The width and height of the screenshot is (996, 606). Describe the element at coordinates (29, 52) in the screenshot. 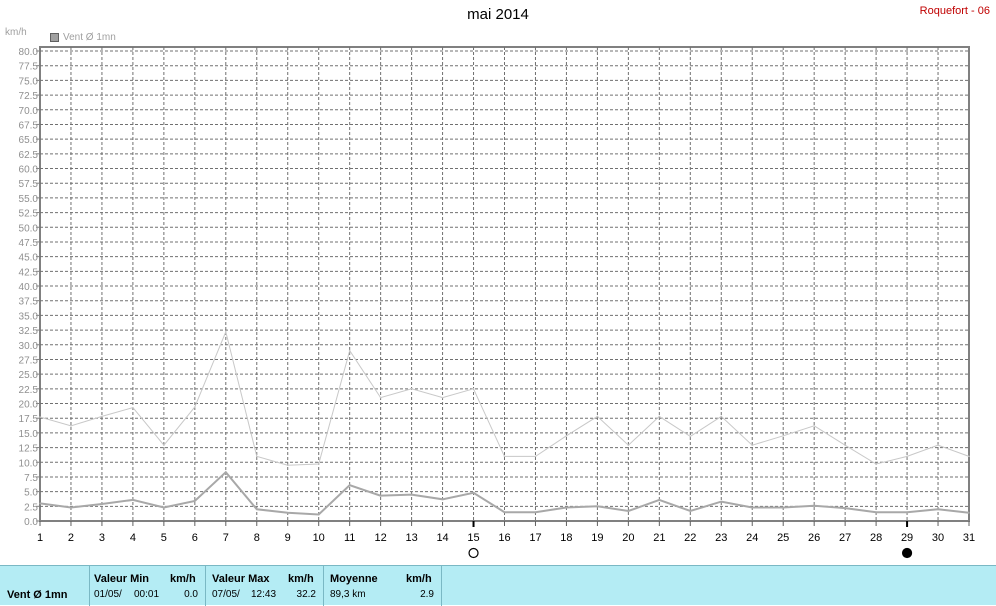

I see `y-tick-label: 80.0` at that location.